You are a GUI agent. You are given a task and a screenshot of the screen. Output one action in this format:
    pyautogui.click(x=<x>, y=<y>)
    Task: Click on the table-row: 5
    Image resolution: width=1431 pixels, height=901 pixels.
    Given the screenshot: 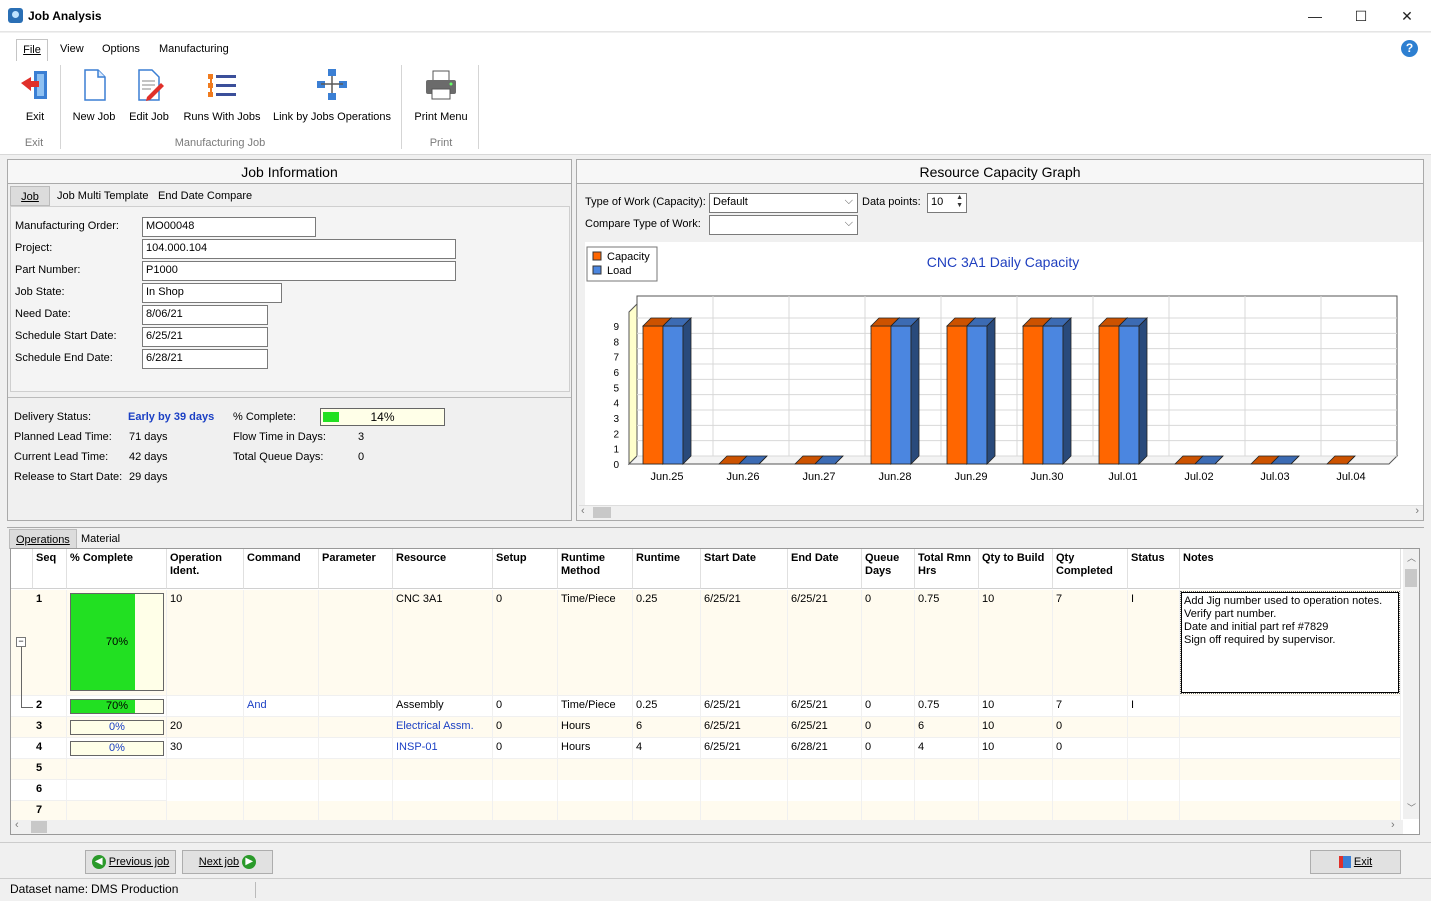 What is the action you would take?
    pyautogui.click(x=706, y=769)
    